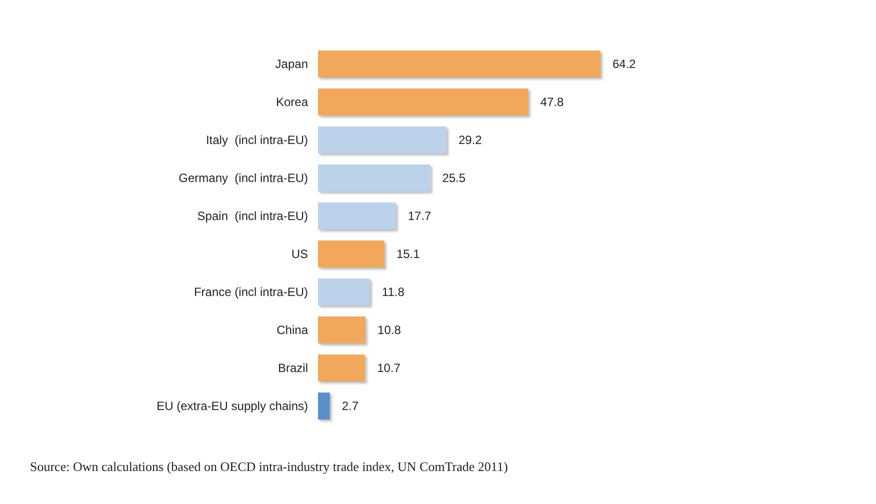 The height and width of the screenshot is (504, 876). What do you see at coordinates (470, 140) in the screenshot?
I see `data-label: 29.2` at bounding box center [470, 140].